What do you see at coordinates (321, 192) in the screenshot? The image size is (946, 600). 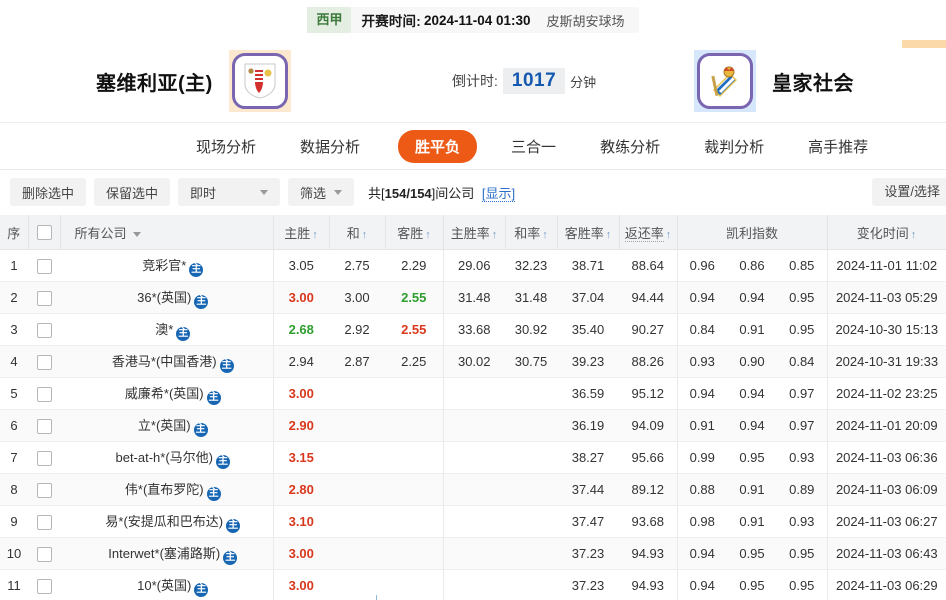 I see `filter-dropdown: 筛选` at bounding box center [321, 192].